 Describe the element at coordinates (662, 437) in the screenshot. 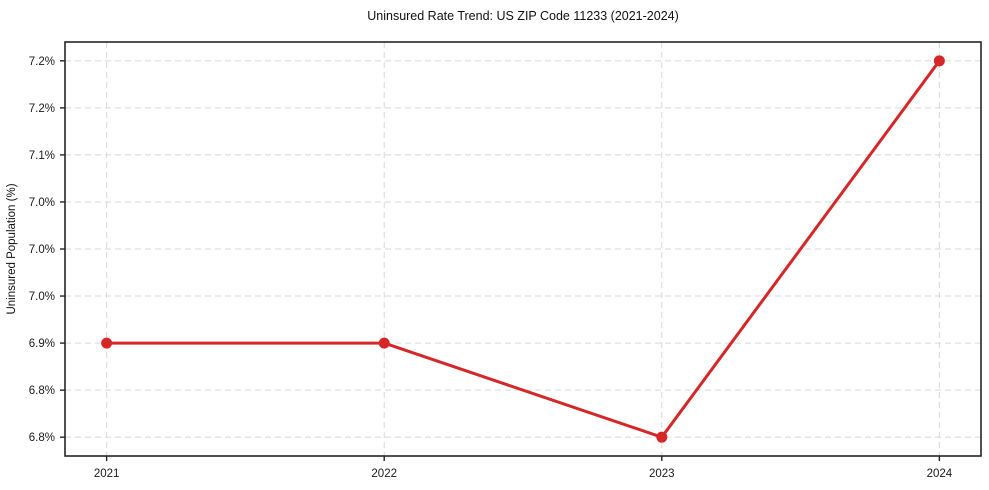

I see `data-point-2023` at that location.